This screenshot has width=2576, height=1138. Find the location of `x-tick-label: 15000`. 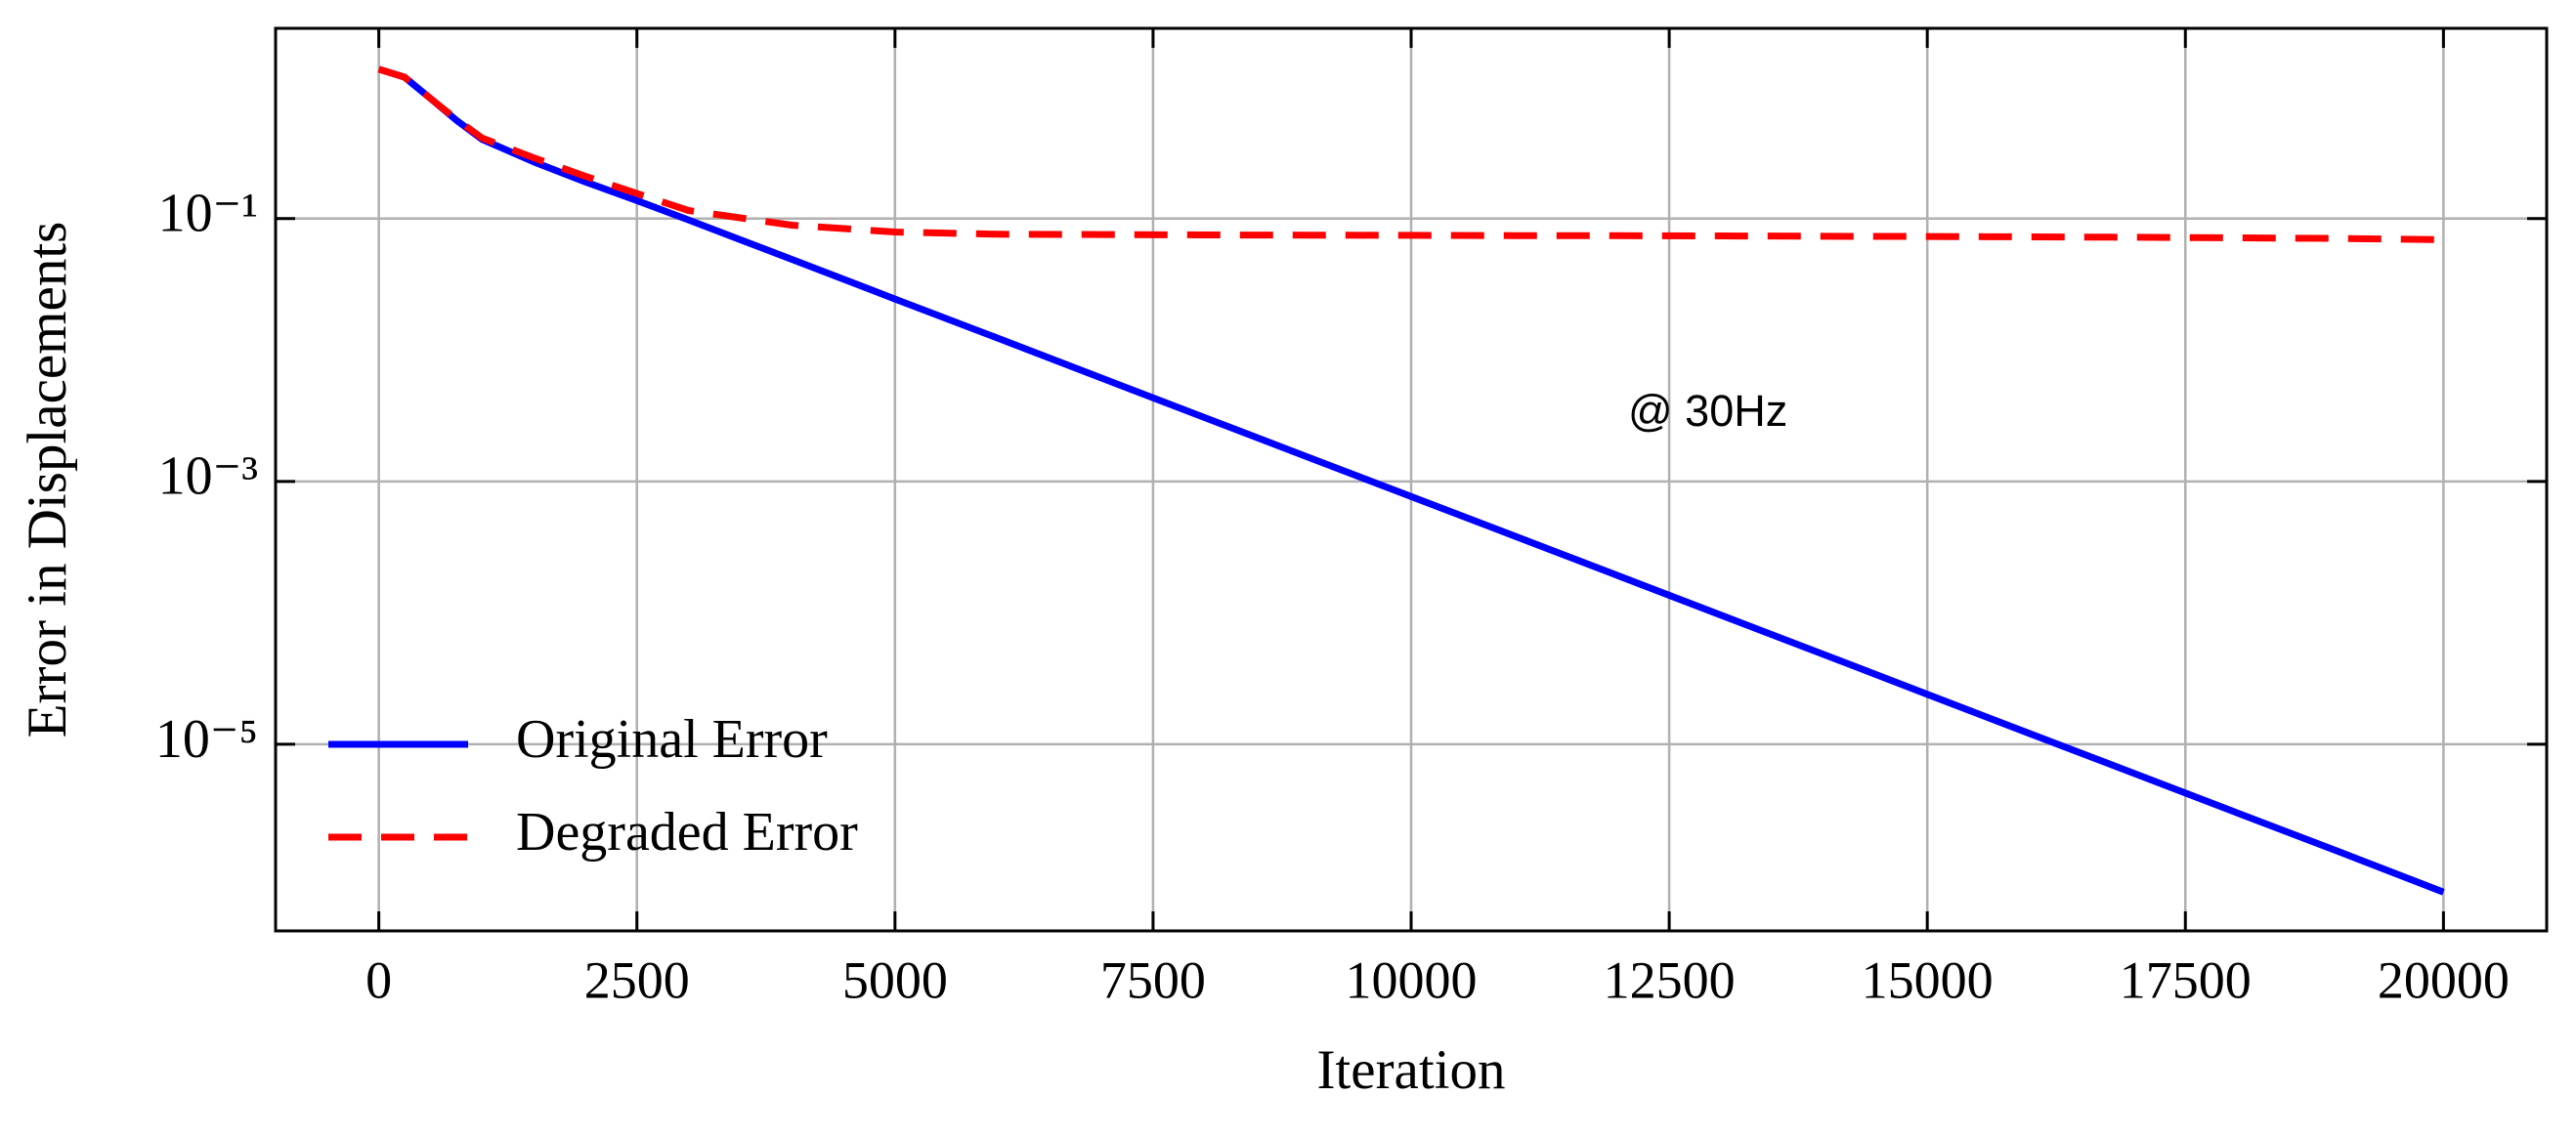

x-tick-label: 15000 is located at coordinates (1928, 979).